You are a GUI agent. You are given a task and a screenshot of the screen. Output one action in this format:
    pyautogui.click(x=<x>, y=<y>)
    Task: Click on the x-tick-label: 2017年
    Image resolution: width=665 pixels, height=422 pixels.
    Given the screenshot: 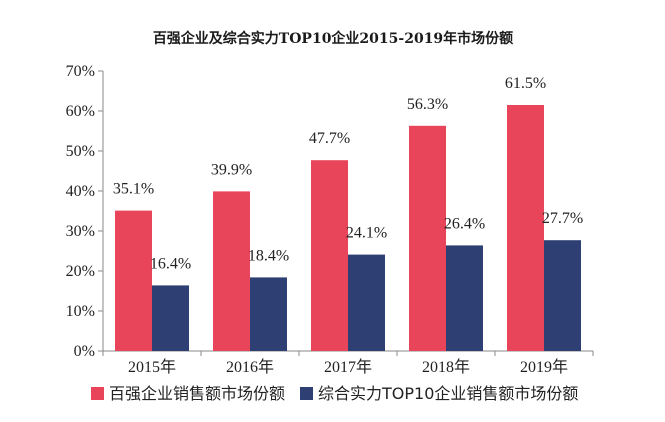 What is the action you would take?
    pyautogui.click(x=348, y=367)
    